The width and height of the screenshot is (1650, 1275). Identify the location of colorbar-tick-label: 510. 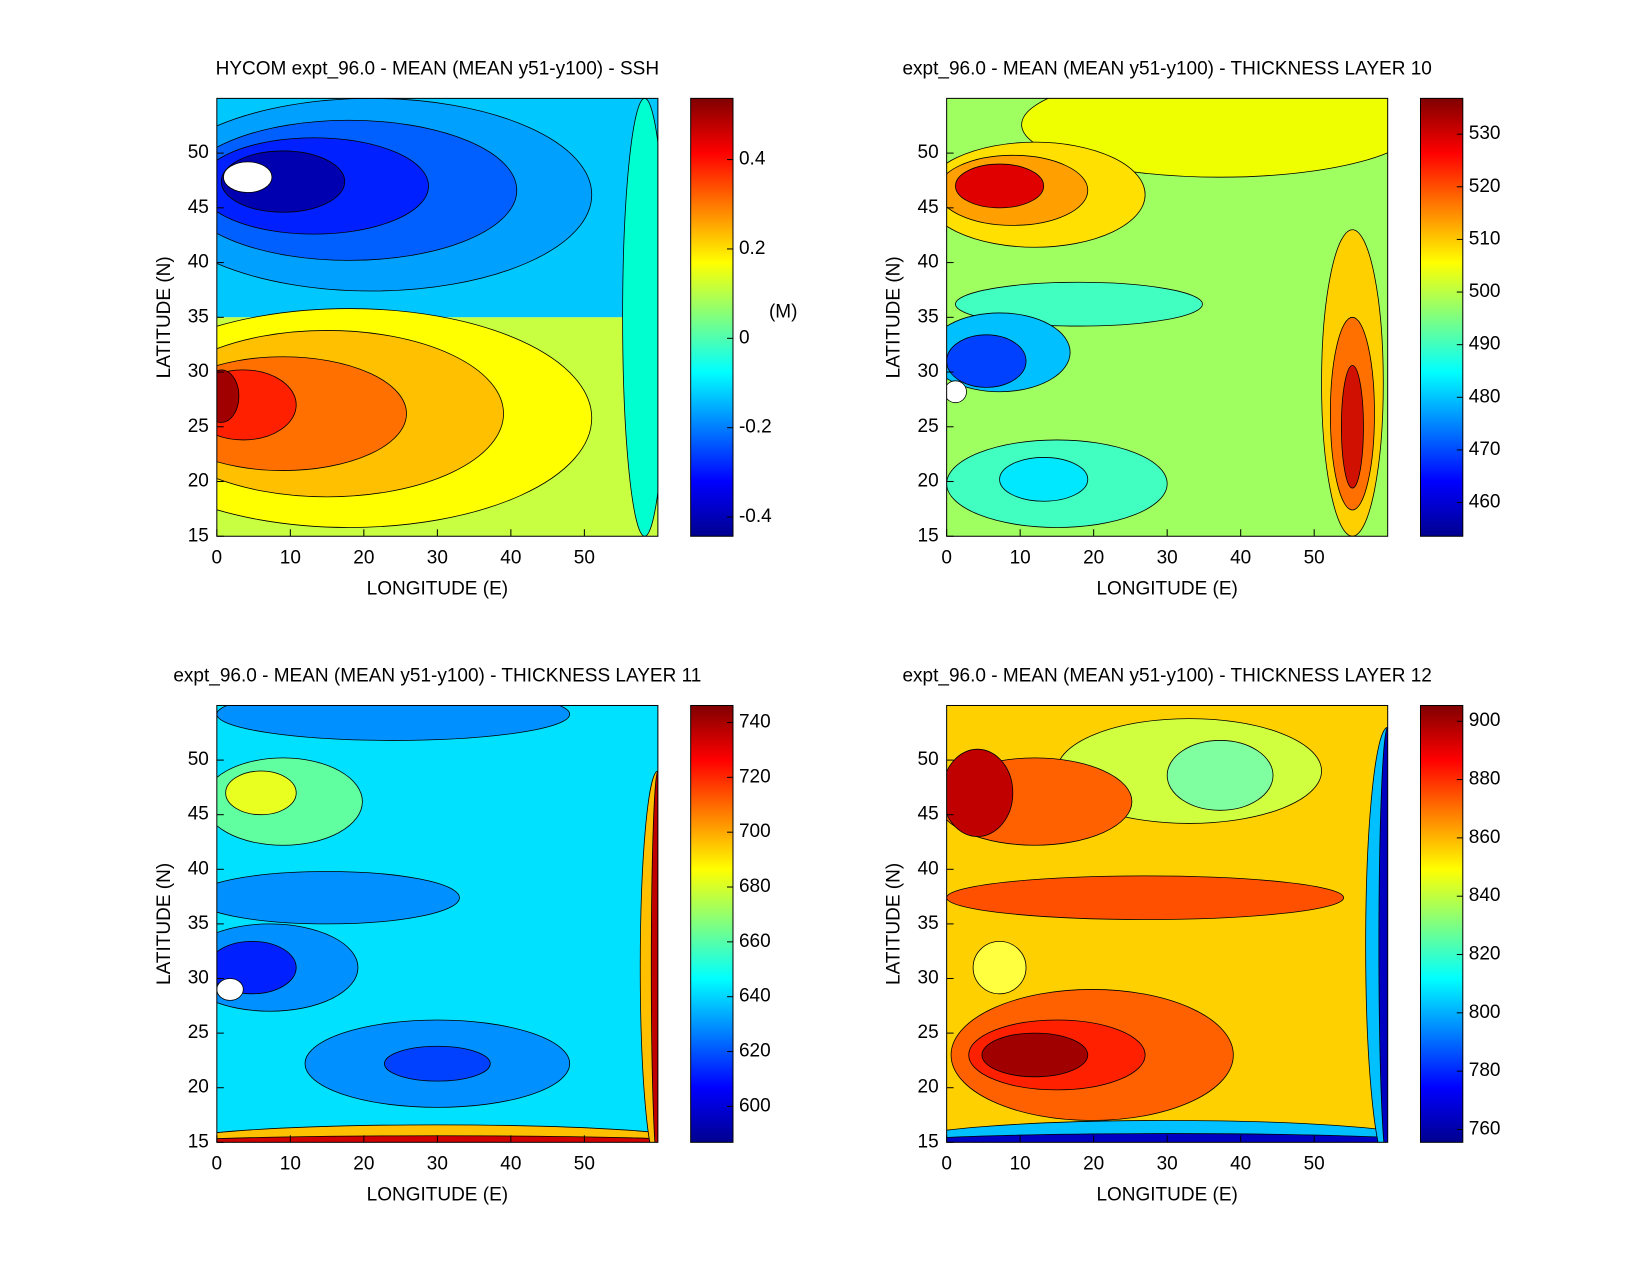
(1485, 238).